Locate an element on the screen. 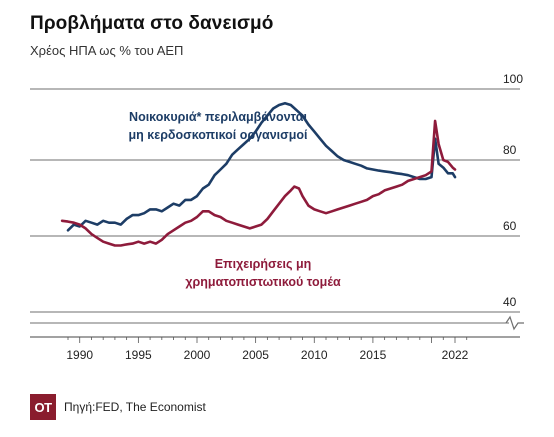  x-tick-label-1995: 1995 is located at coordinates (138, 355).